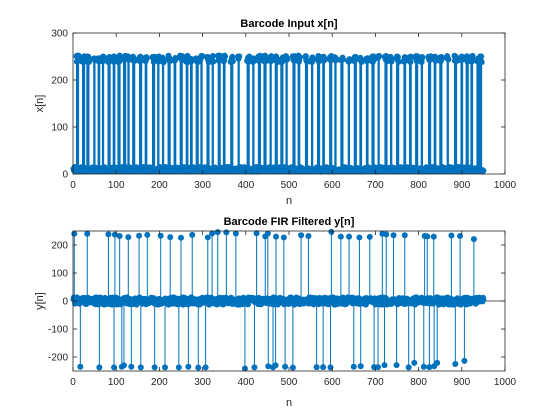 This screenshot has width=560, height=420. Describe the element at coordinates (59, 34) in the screenshot. I see `y-tick-label: 300` at that location.